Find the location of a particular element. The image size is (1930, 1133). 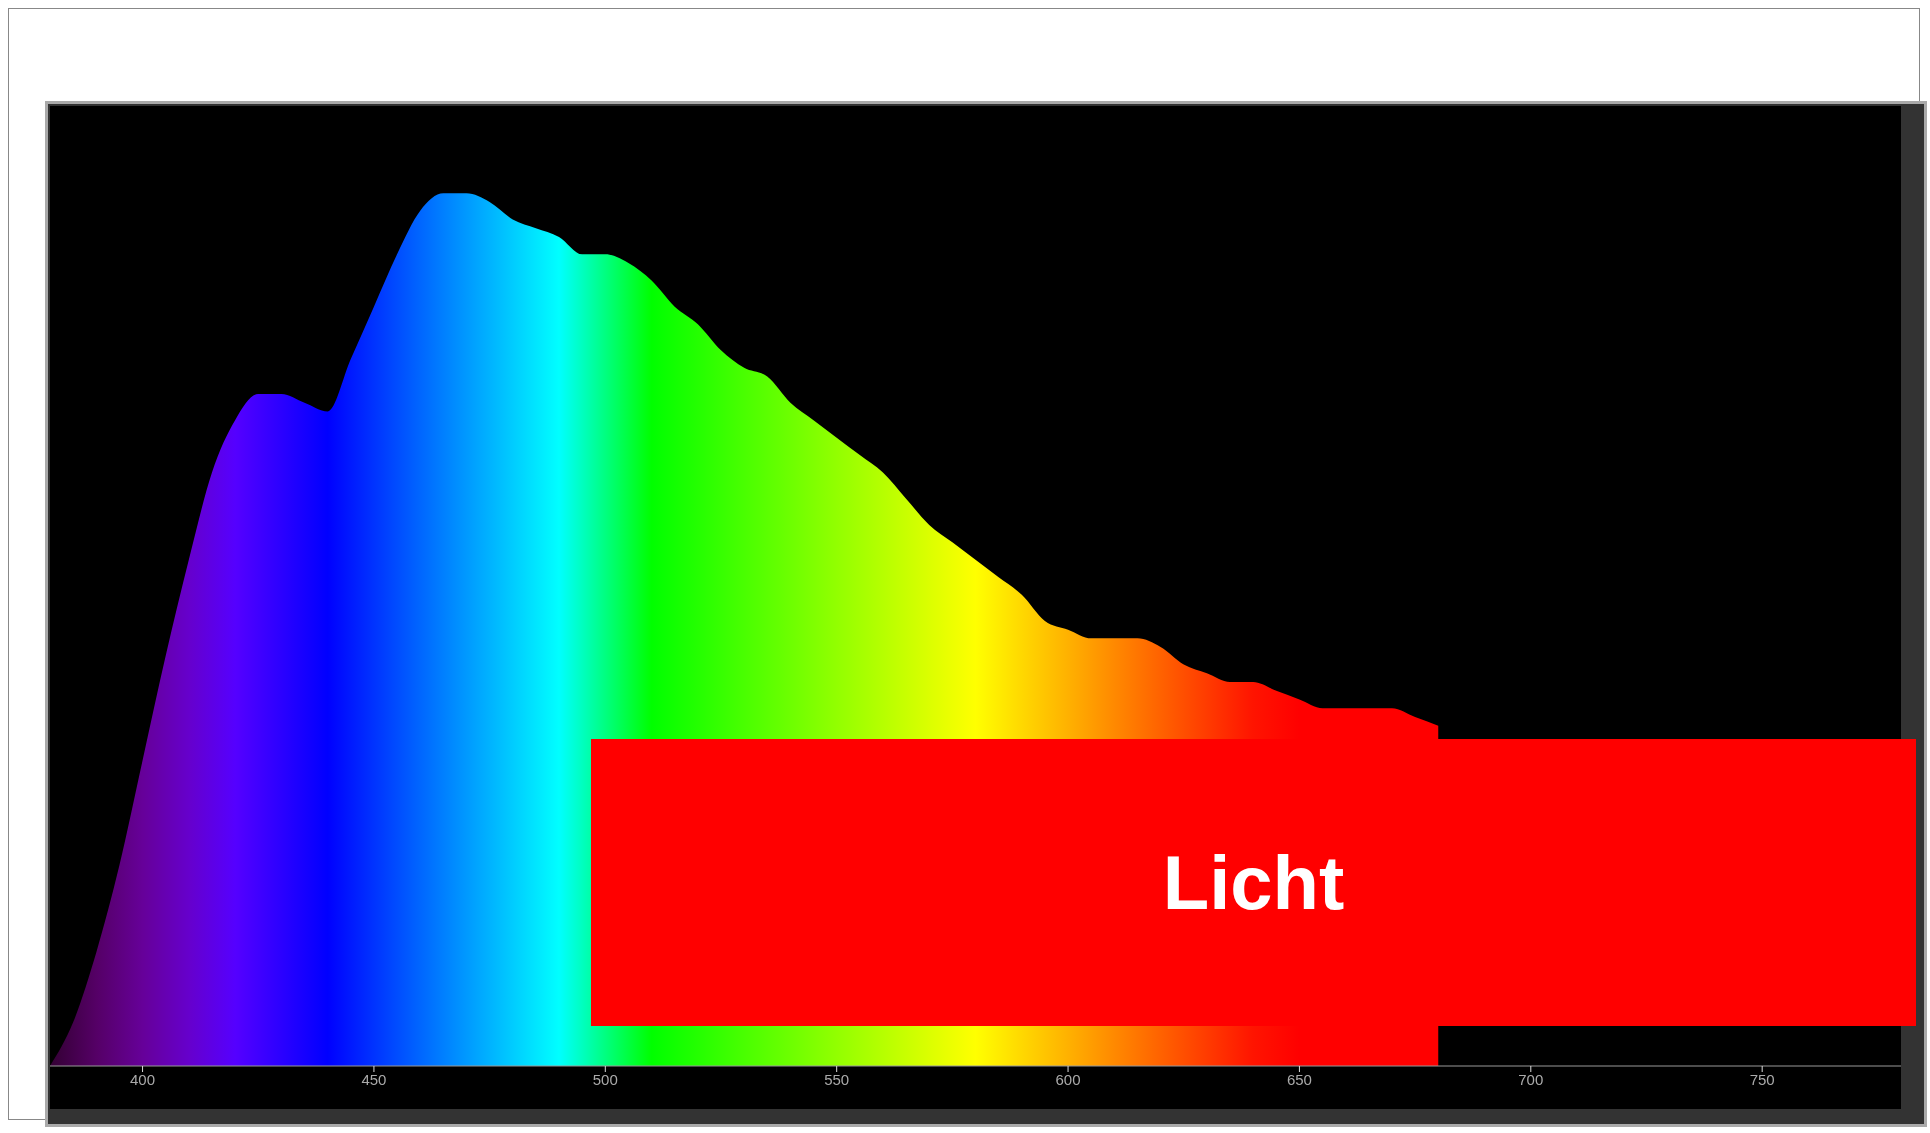

x-tick-label: 650 is located at coordinates (1299, 1079).